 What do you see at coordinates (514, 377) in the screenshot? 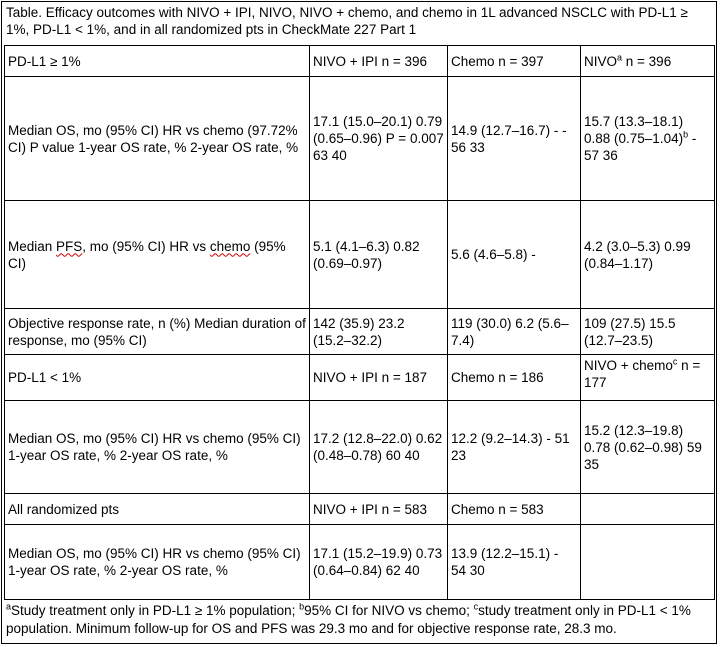
I see `col-header-chemo: Chemo n = 186` at bounding box center [514, 377].